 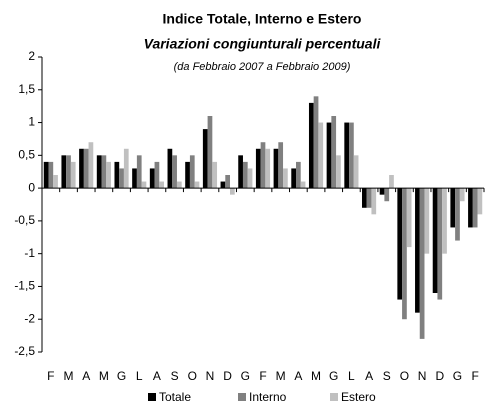 I want to click on y-tick-label: -1, so click(x=29, y=253).